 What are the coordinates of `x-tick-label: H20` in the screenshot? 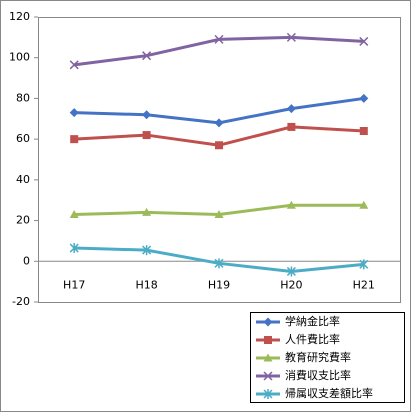 It's located at (291, 284).